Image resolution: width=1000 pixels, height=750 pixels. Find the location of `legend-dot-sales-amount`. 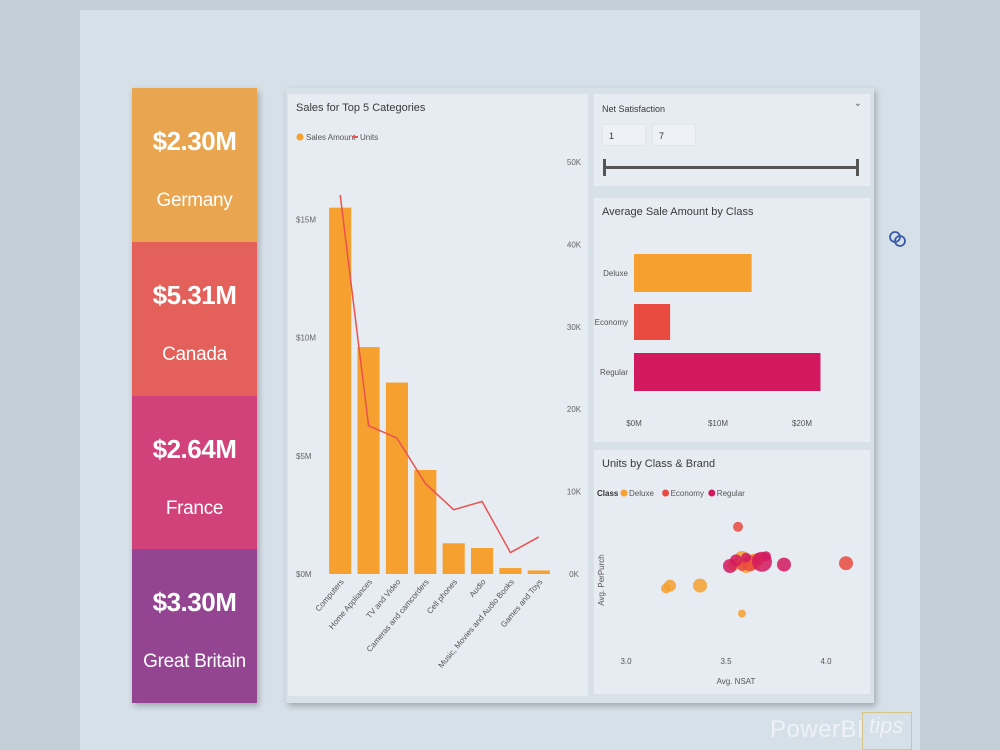

legend-dot-sales-amount is located at coordinates (300, 137).